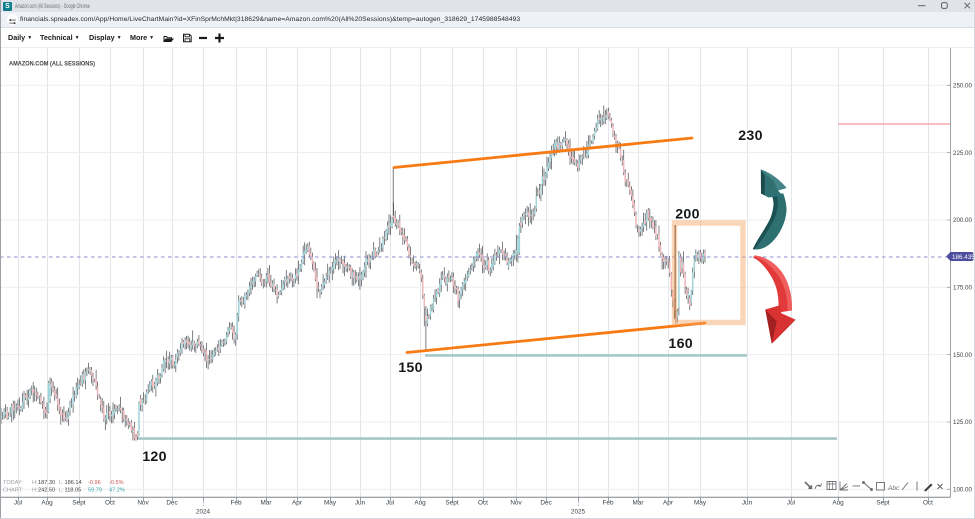 This screenshot has width=975, height=519. Describe the element at coordinates (962, 86) in the screenshot. I see `svg-text: 250.00` at that location.